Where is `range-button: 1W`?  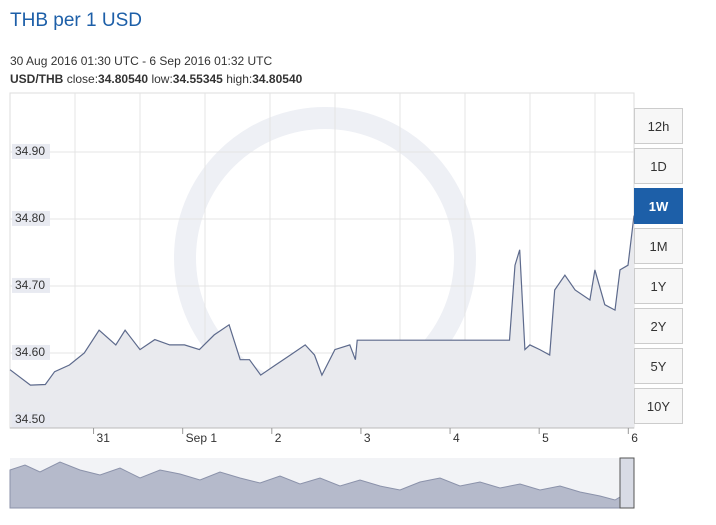
range-button: 1W is located at coordinates (658, 206).